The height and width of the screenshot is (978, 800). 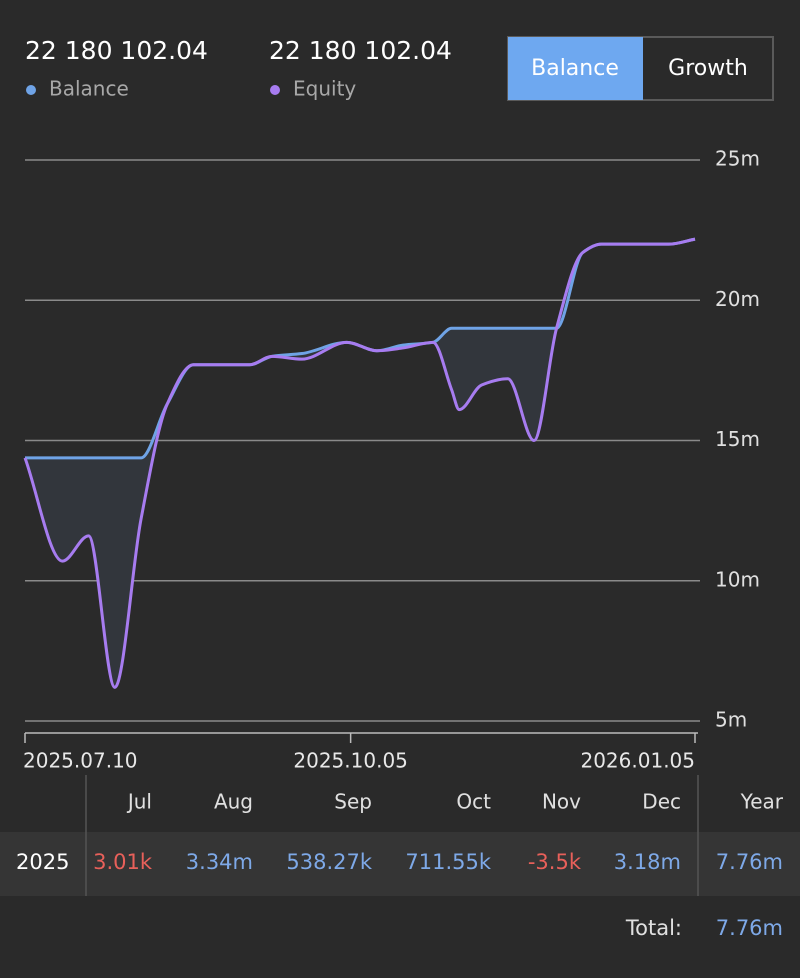 I want to click on y-tick-label: 10m, so click(x=737, y=579).